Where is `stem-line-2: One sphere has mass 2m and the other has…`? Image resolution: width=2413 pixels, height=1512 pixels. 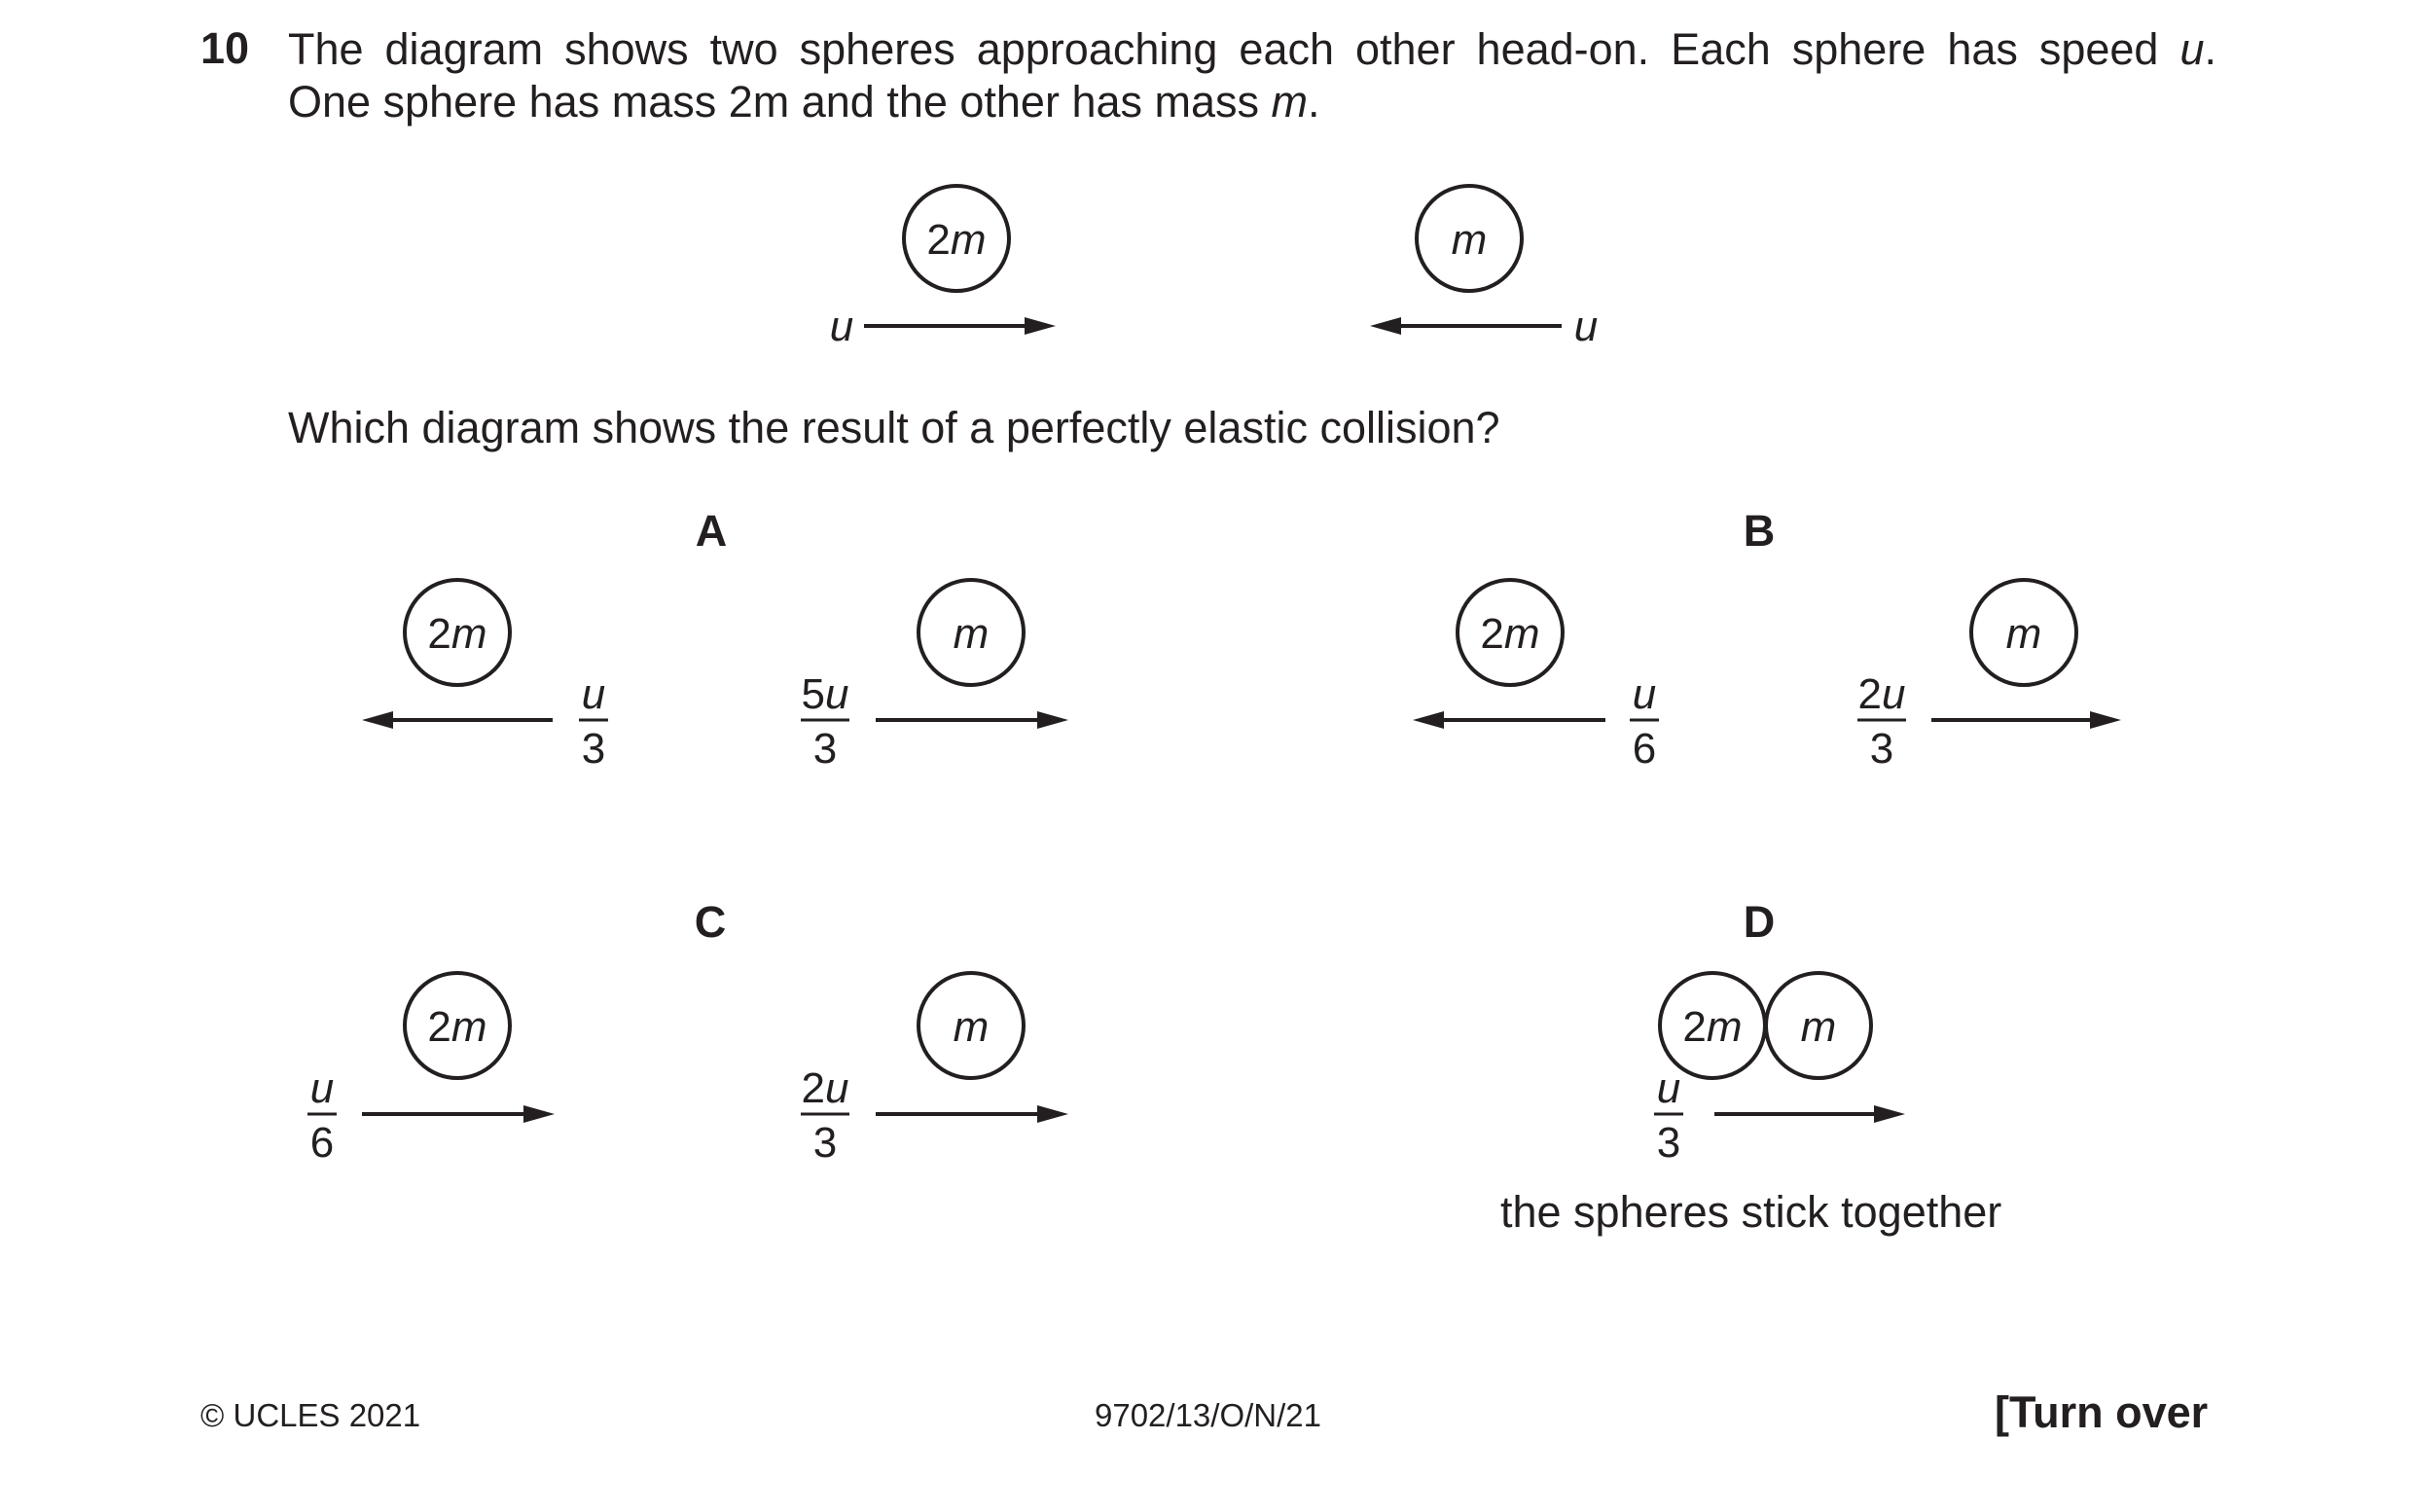 stem-line-2: One sphere has mass 2m and the other has… is located at coordinates (804, 101).